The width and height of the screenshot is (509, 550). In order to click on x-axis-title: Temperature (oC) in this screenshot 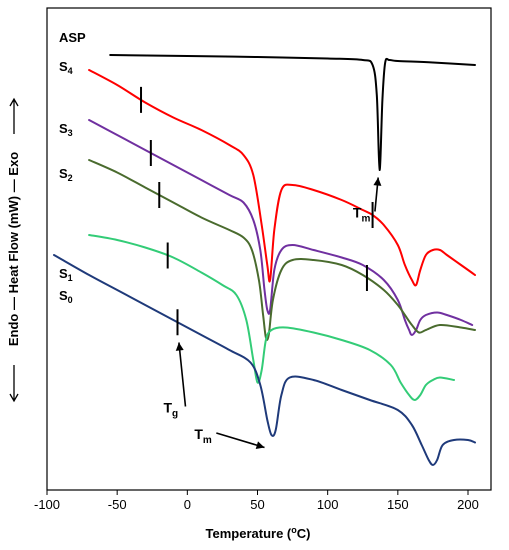, I will do `click(258, 533)`.